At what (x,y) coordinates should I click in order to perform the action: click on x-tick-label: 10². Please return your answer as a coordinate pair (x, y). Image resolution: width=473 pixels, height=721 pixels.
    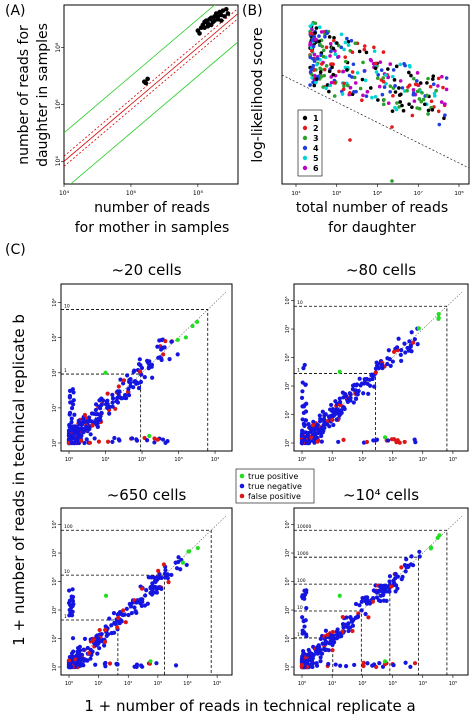
    Looking at the image, I should click on (128, 684).